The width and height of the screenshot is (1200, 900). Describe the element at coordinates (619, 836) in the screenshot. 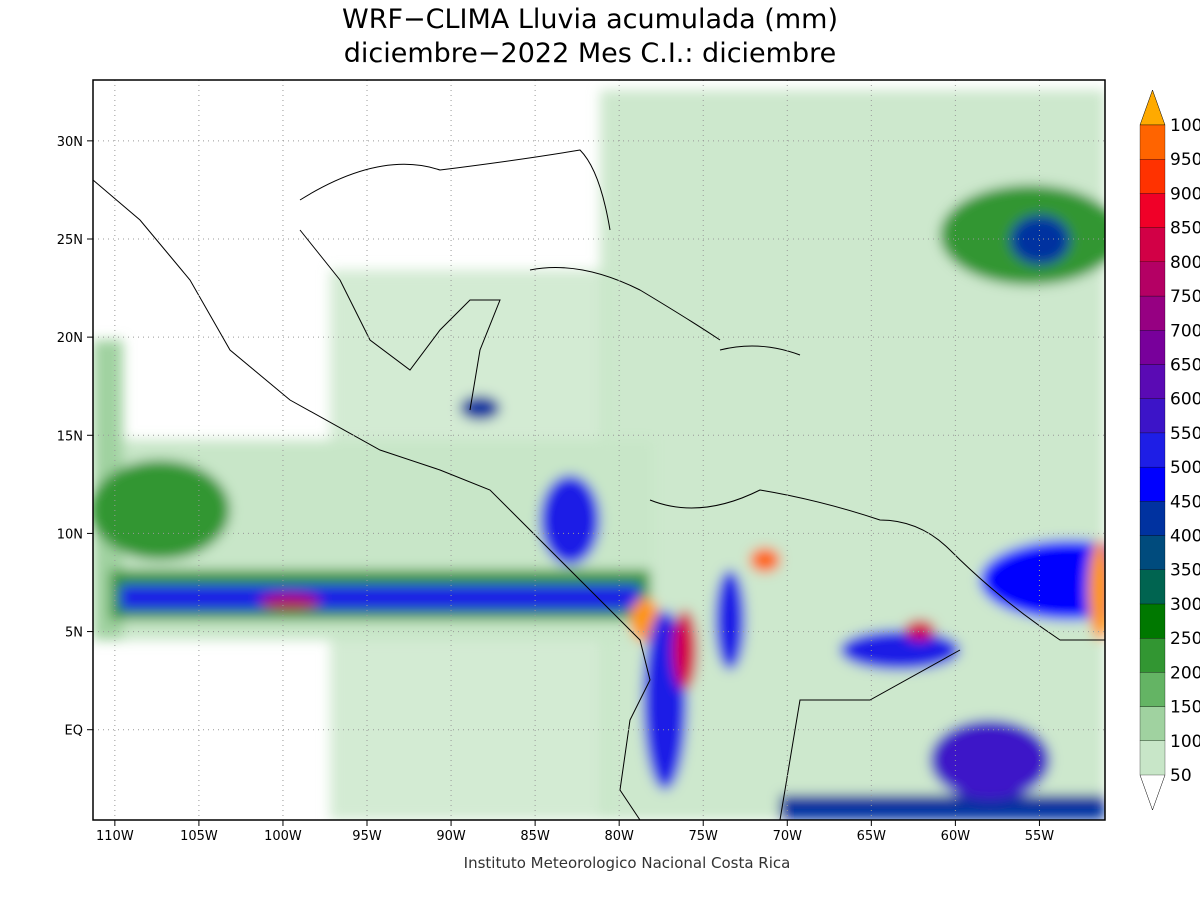

I see `x-tick-label: 80W` at that location.